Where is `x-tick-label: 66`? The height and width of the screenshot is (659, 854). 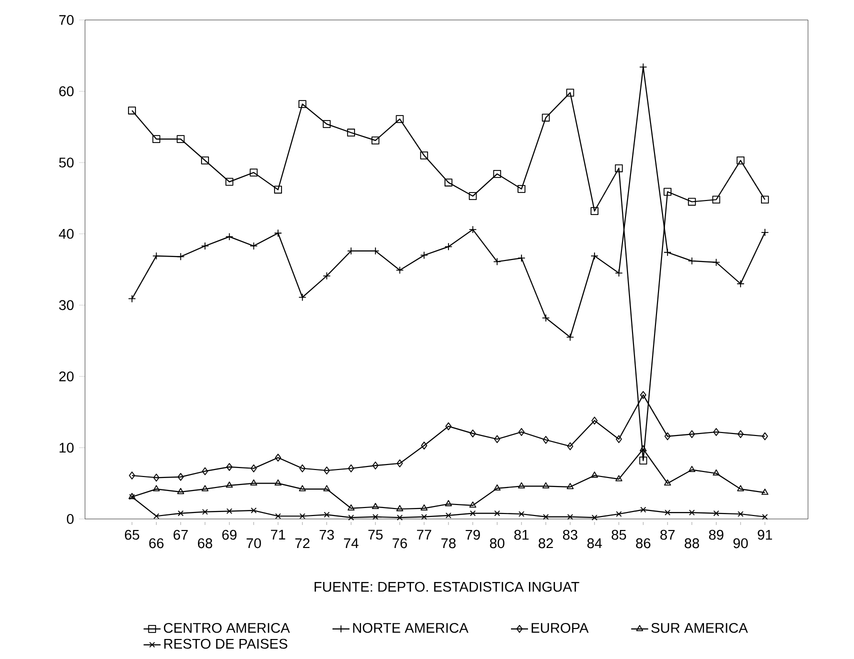 x-tick-label: 66 is located at coordinates (156, 543).